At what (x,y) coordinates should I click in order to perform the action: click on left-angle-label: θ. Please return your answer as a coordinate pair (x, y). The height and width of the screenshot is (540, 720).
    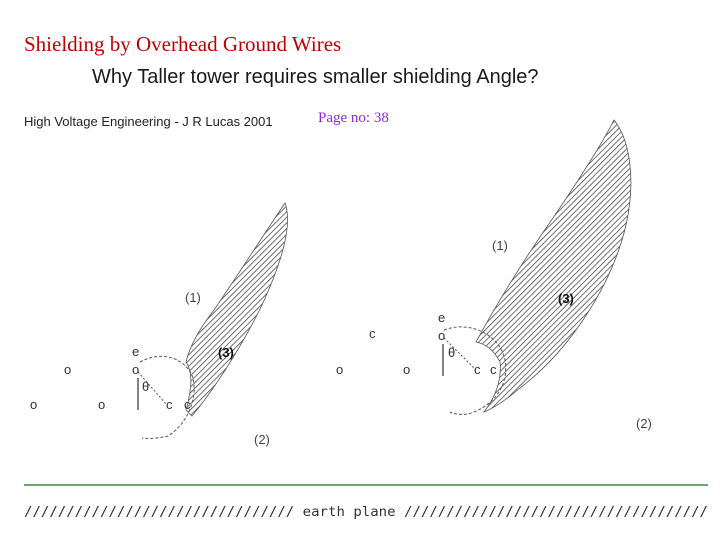
    Looking at the image, I should click on (145, 386).